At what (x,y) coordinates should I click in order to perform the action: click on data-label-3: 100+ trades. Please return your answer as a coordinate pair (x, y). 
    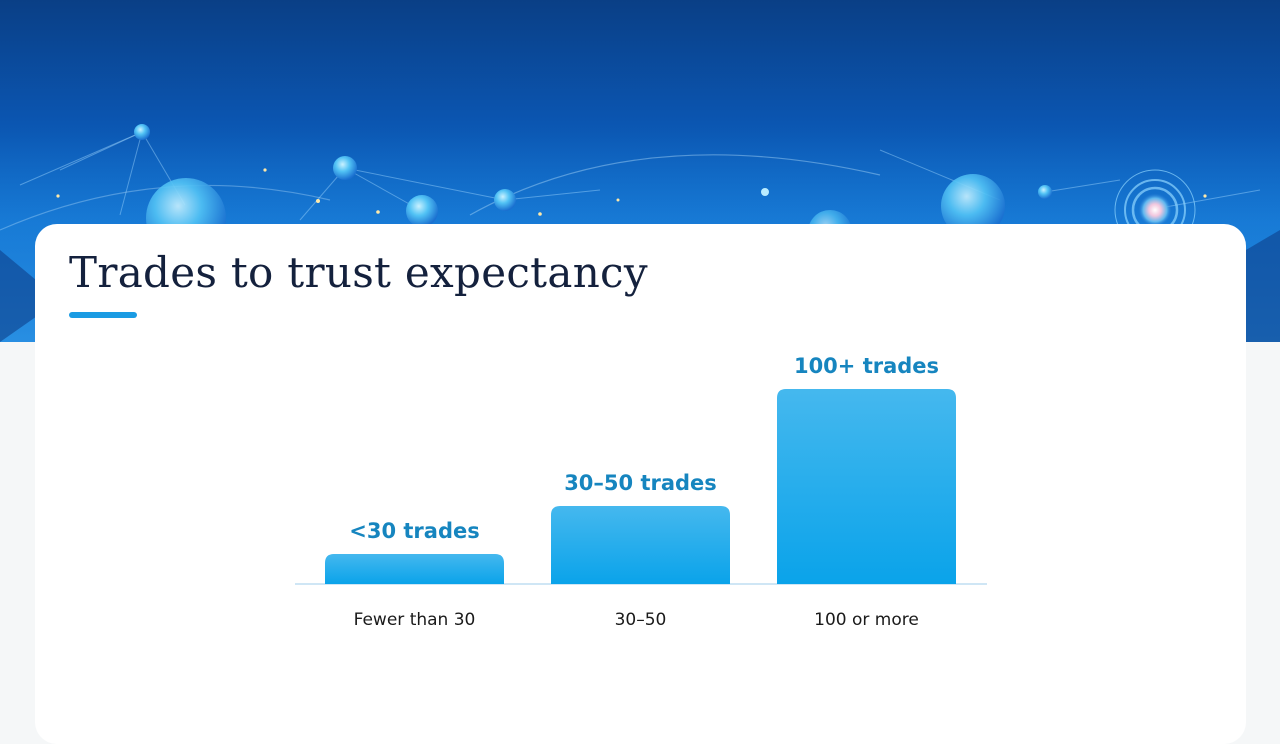
    Looking at the image, I should click on (866, 366).